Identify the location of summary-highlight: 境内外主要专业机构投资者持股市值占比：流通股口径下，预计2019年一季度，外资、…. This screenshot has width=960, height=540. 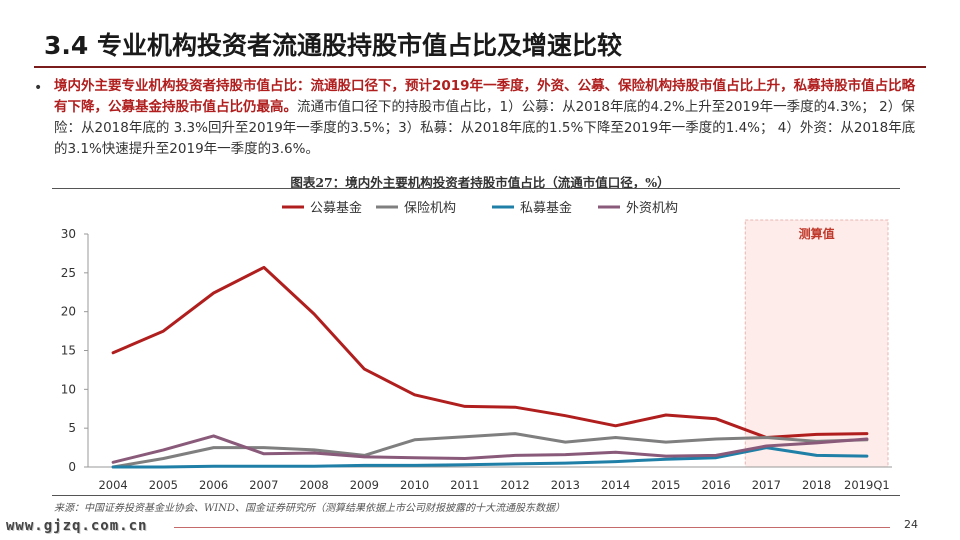
(485, 96).